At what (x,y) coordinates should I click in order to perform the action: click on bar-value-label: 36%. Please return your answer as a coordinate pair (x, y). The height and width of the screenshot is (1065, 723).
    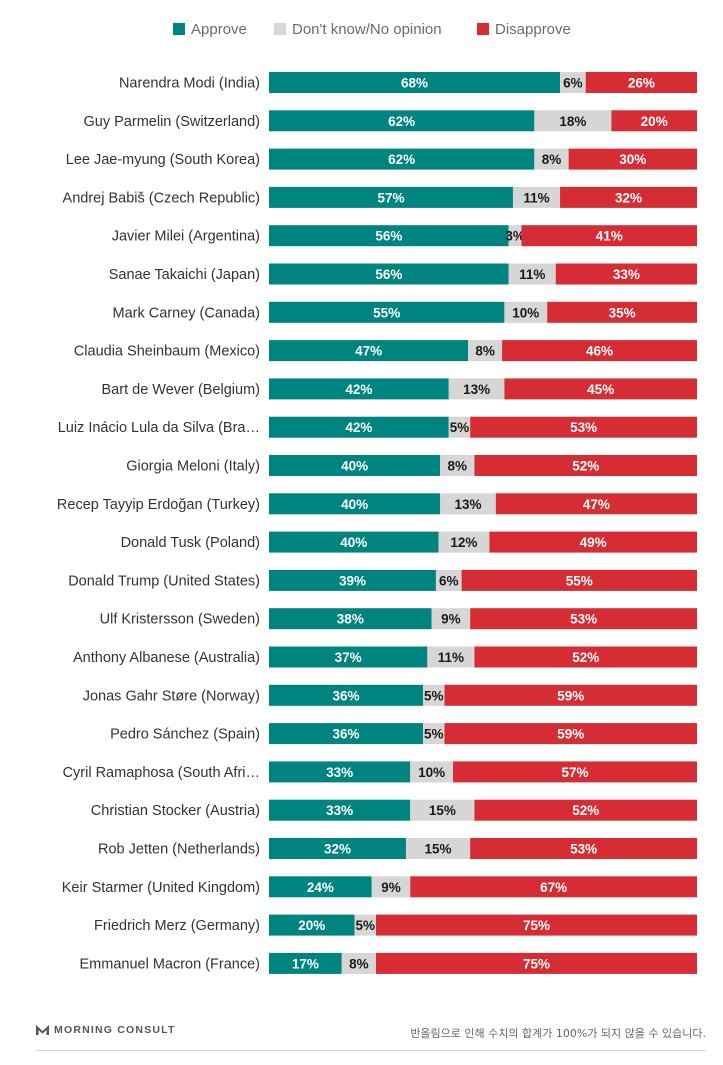
    Looking at the image, I should click on (346, 695).